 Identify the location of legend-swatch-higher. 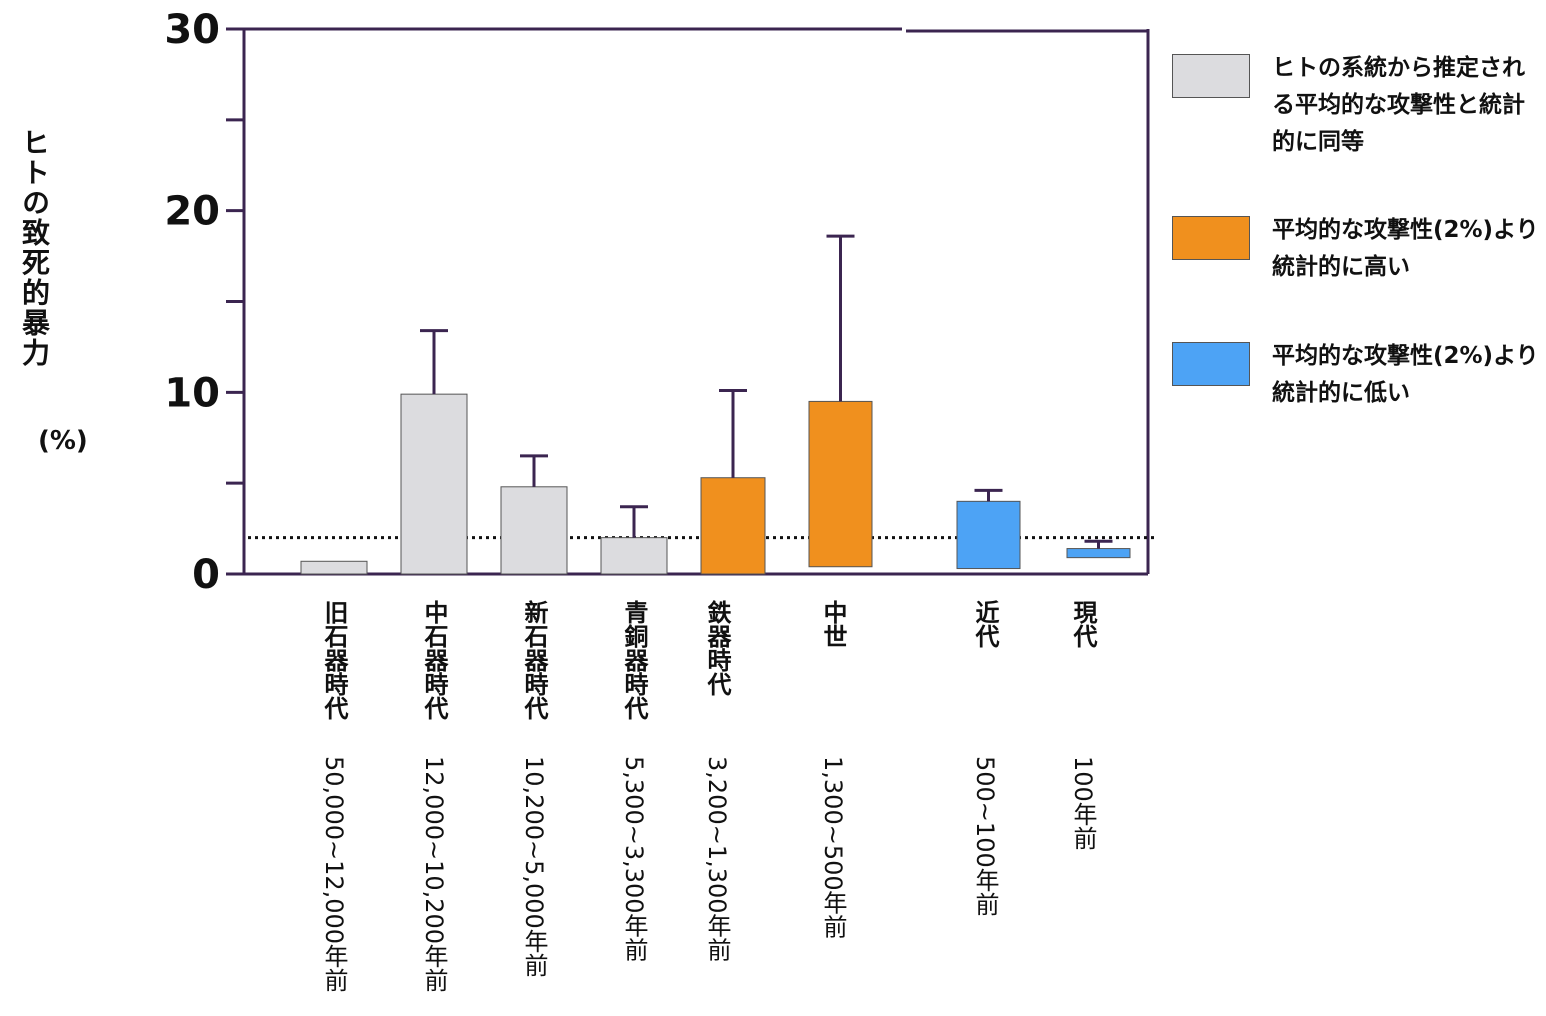
(1211, 238).